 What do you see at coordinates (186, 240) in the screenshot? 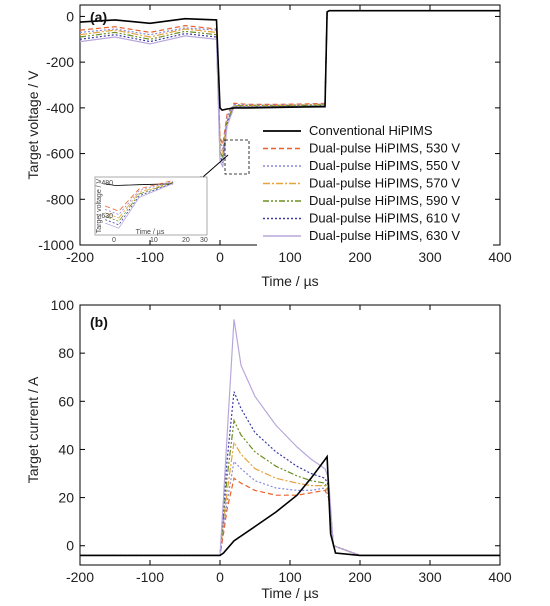
I see `inset-xtick-2: 20` at bounding box center [186, 240].